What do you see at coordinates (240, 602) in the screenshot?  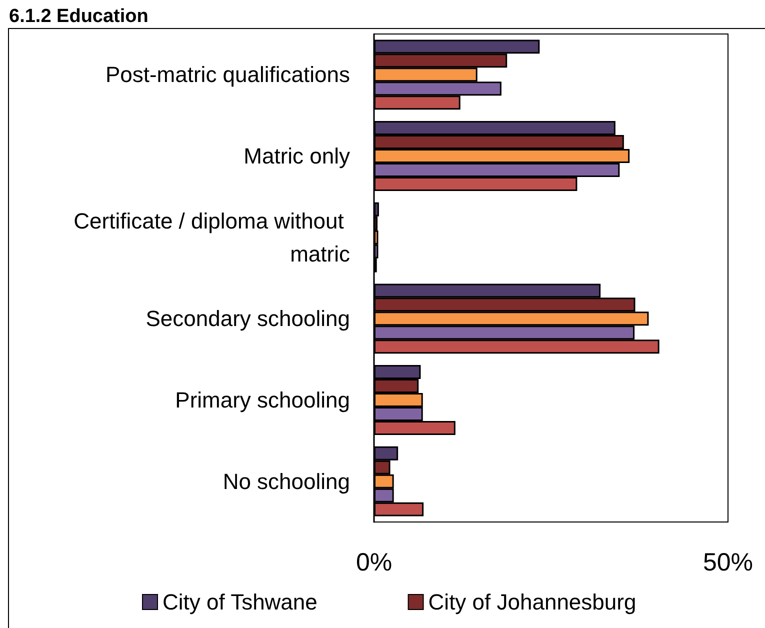 I see `legend-label: City of Tshwane` at bounding box center [240, 602].